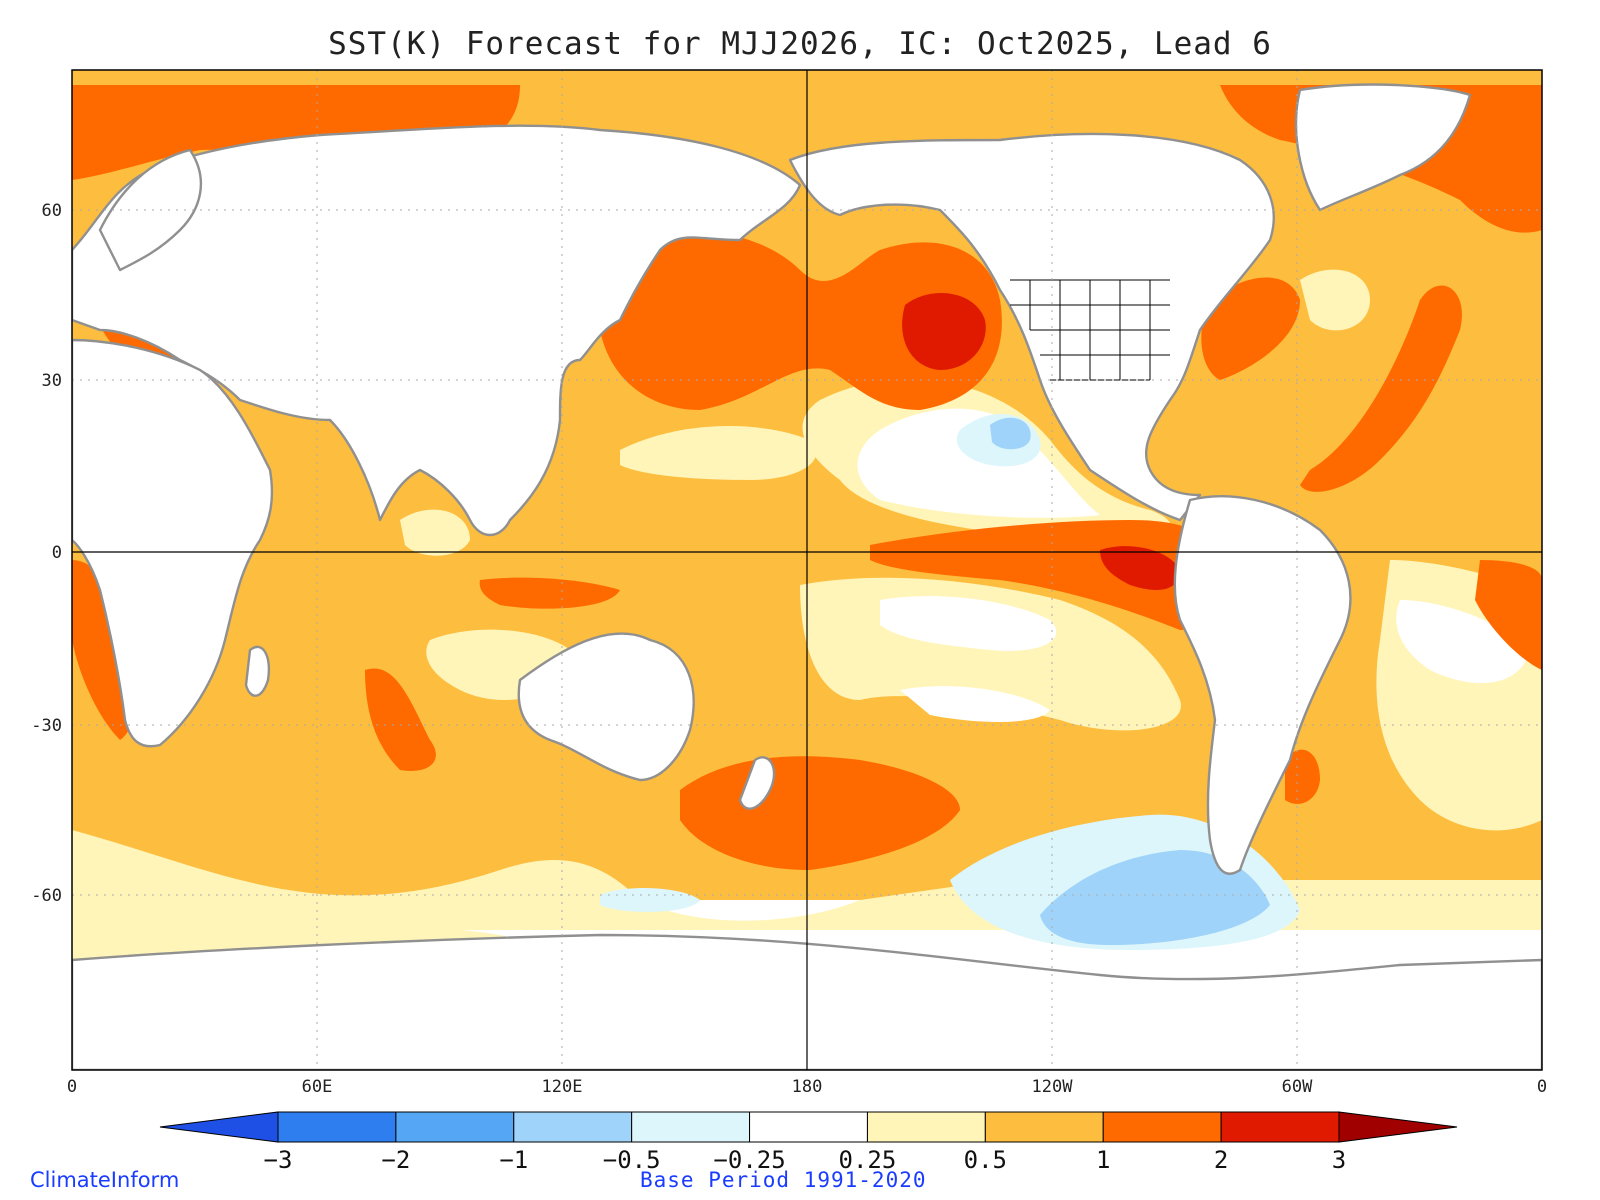 Image resolution: width=1600 pixels, height=1200 pixels. I want to click on new-zealand-land, so click(757, 783).